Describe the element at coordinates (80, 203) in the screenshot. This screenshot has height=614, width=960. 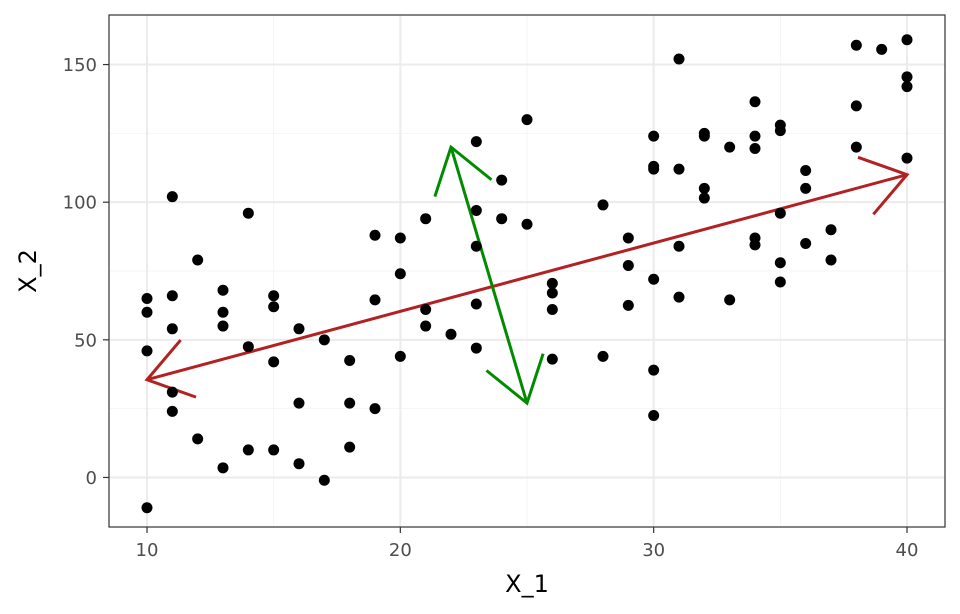
I see `y-tick-label: 100` at that location.